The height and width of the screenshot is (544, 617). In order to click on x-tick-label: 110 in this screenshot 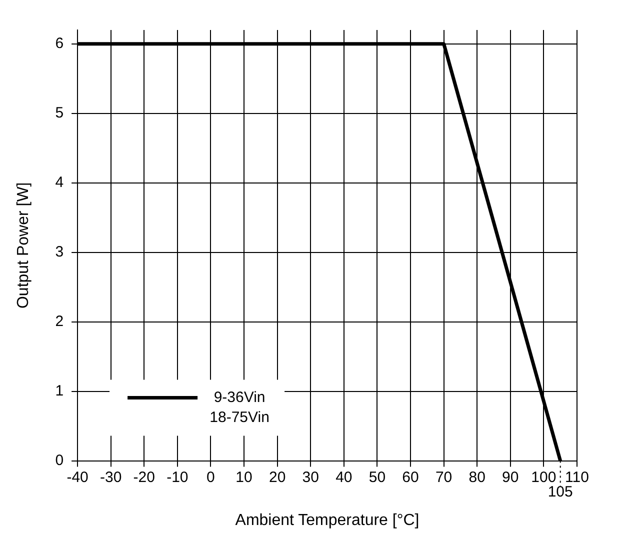, I will do `click(577, 477)`.